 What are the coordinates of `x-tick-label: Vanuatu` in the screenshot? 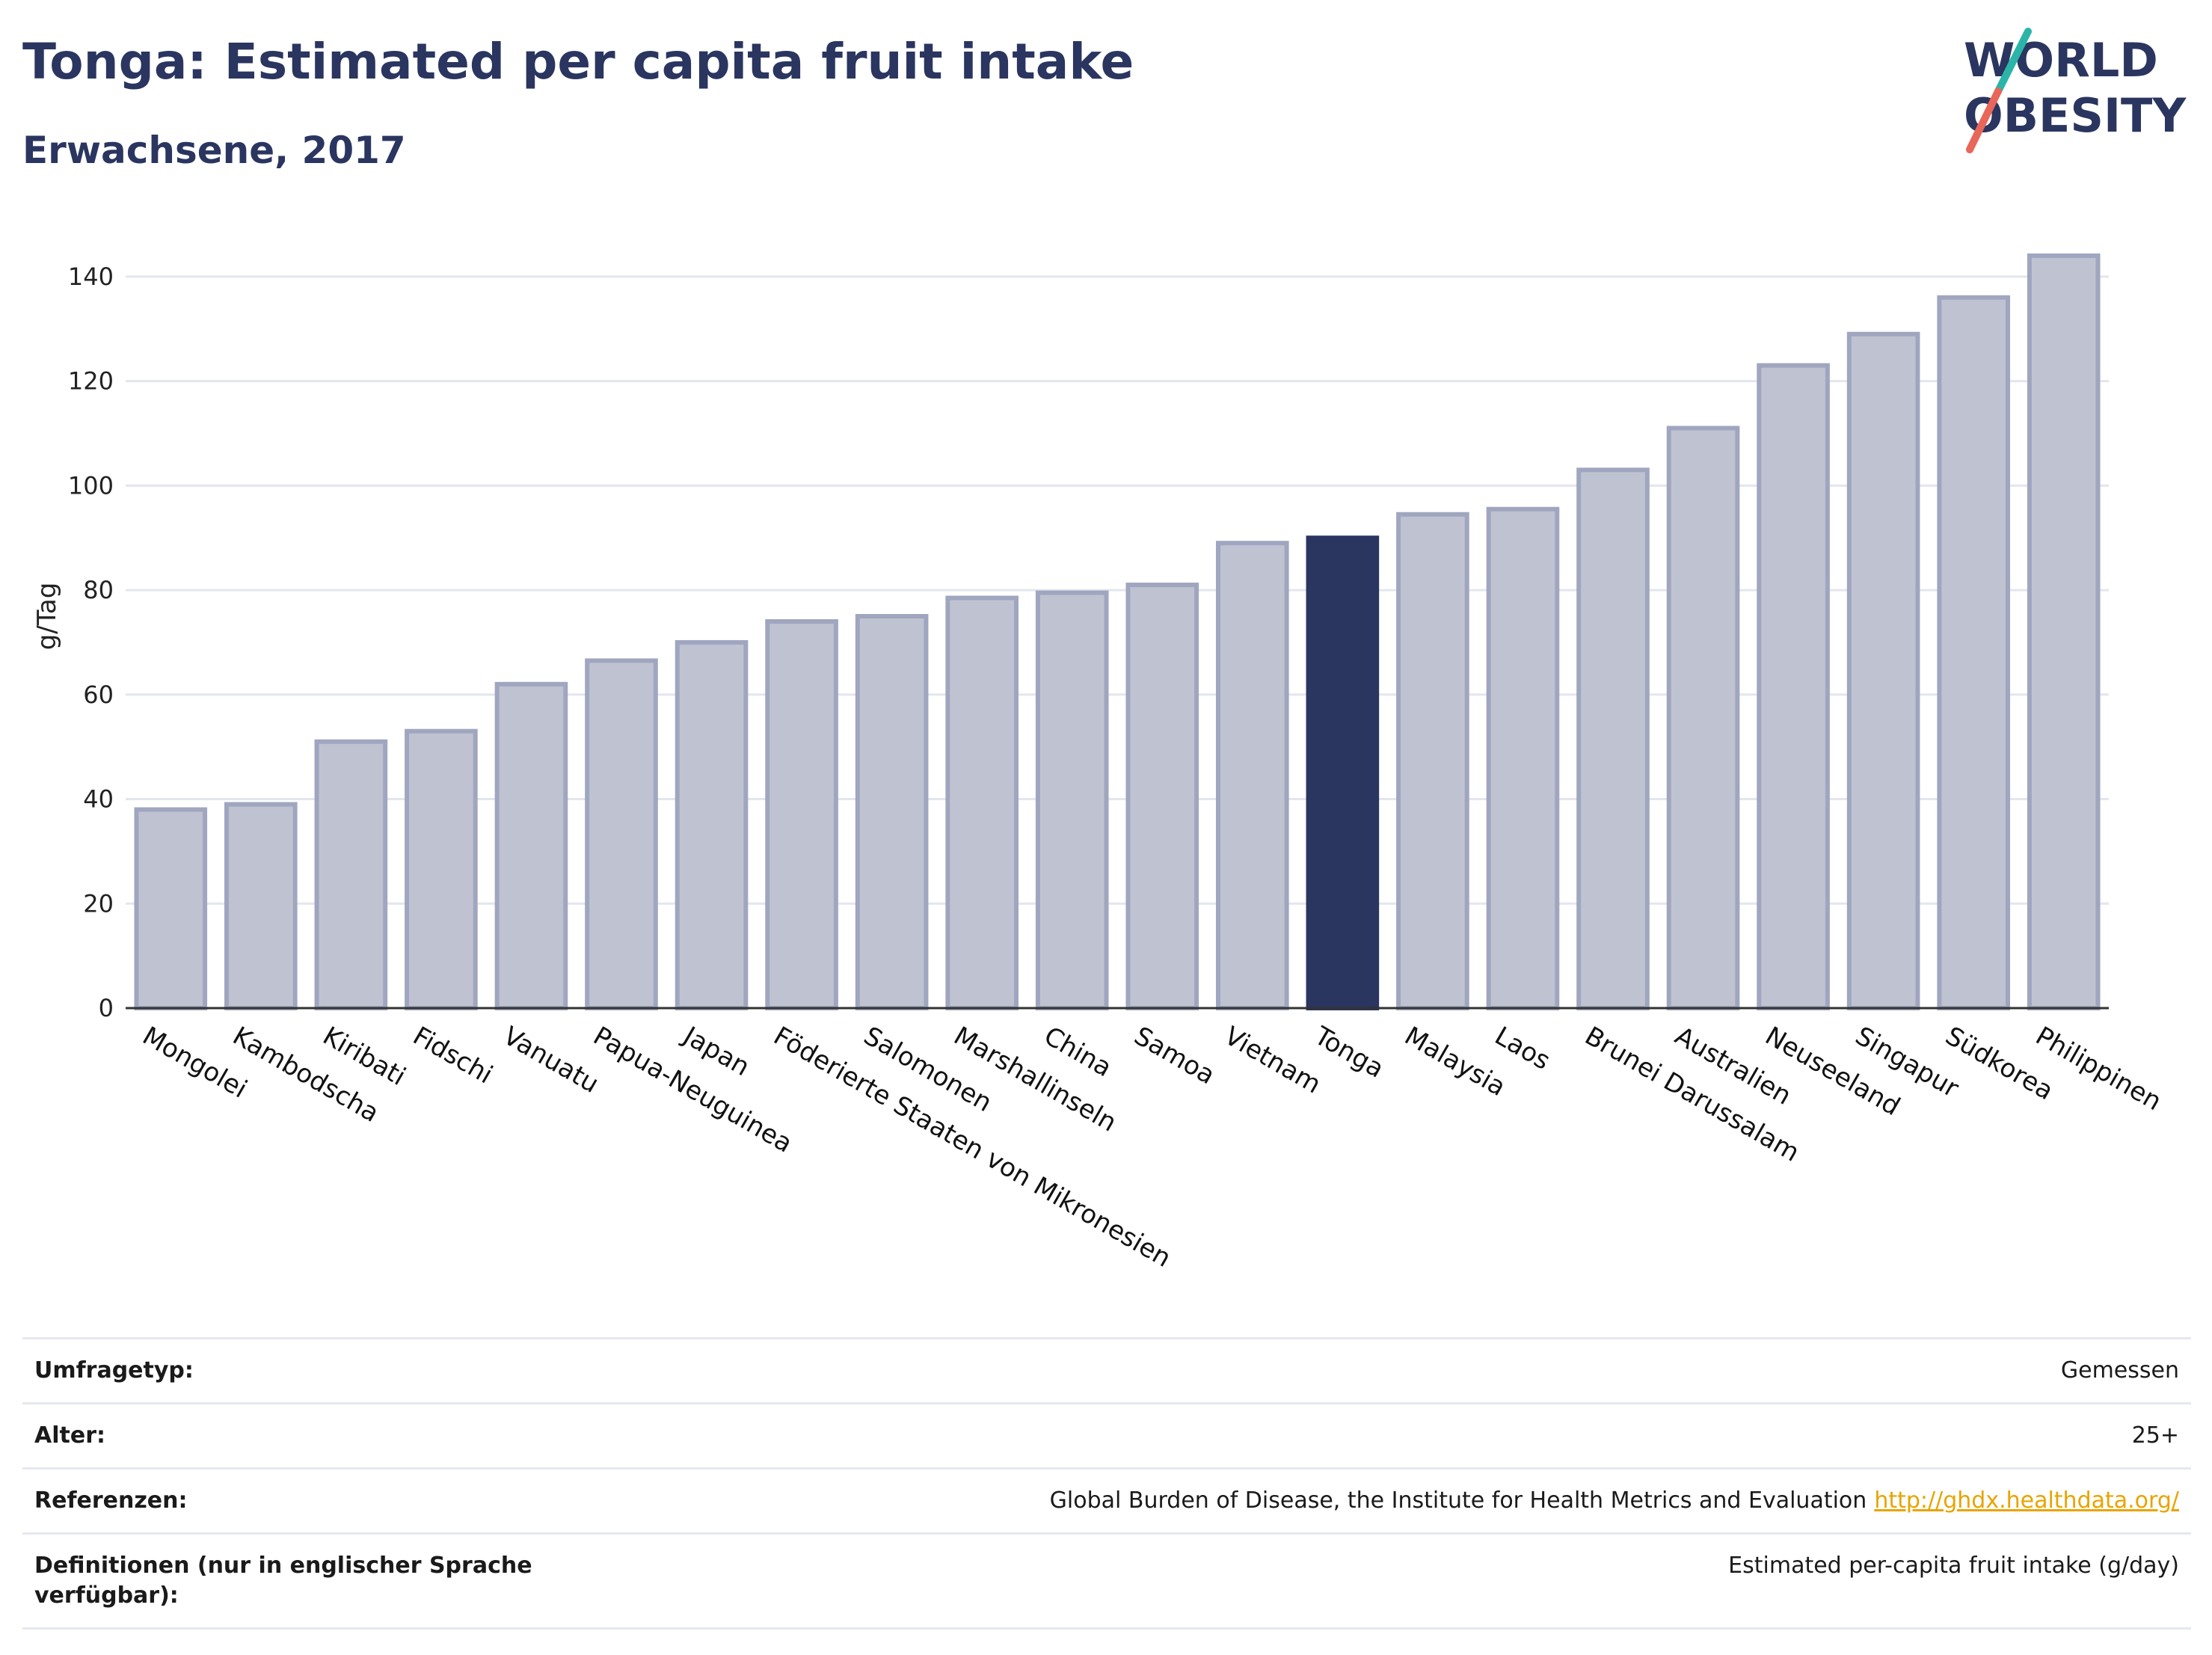 It's located at (550, 1060).